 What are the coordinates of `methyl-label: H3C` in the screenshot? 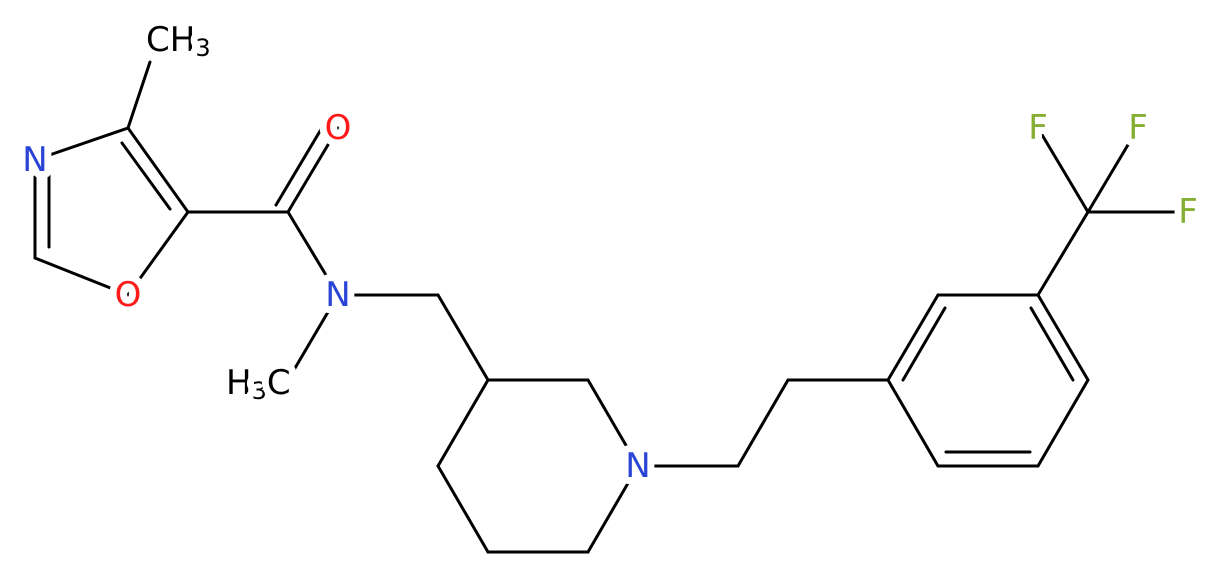 It's located at (258, 384).